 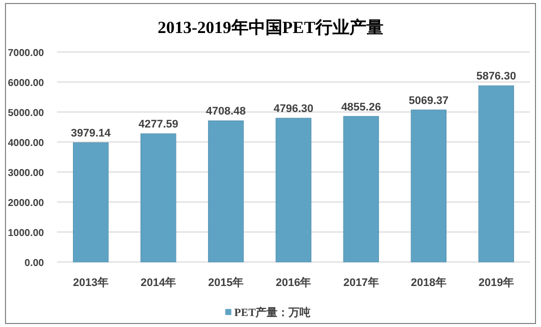 What do you see at coordinates (26, 113) in the screenshot?
I see `y-tick-label: 5000.00` at bounding box center [26, 113].